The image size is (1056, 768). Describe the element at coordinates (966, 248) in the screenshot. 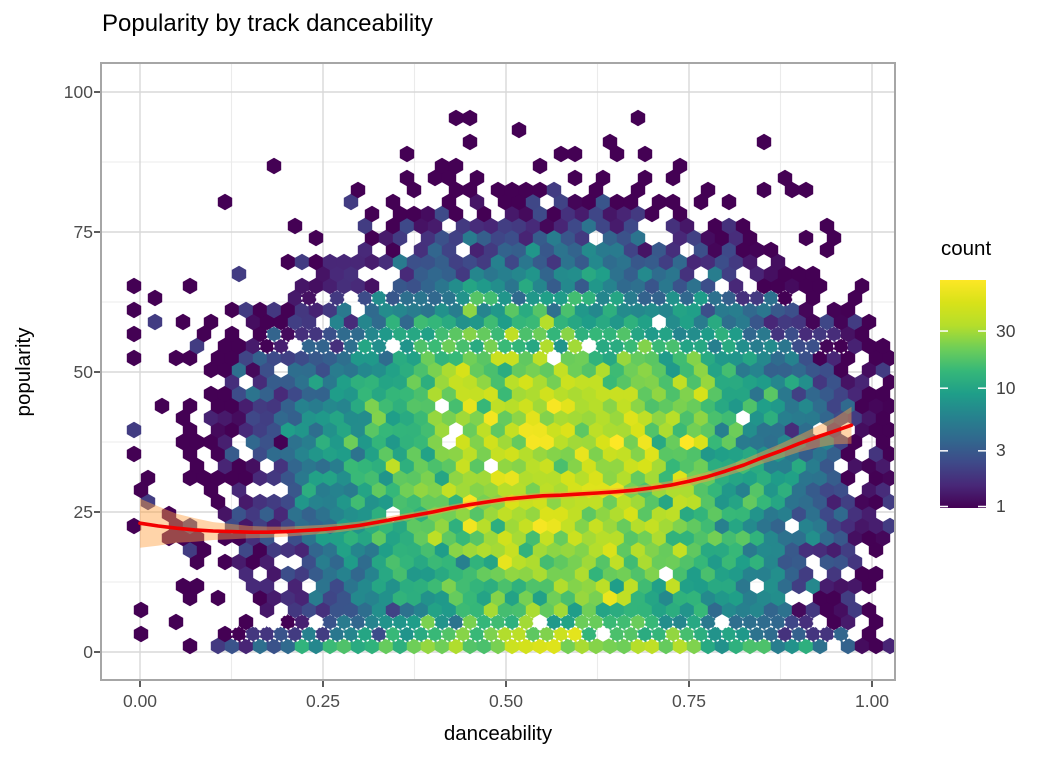

I see `legend-title: count` at that location.